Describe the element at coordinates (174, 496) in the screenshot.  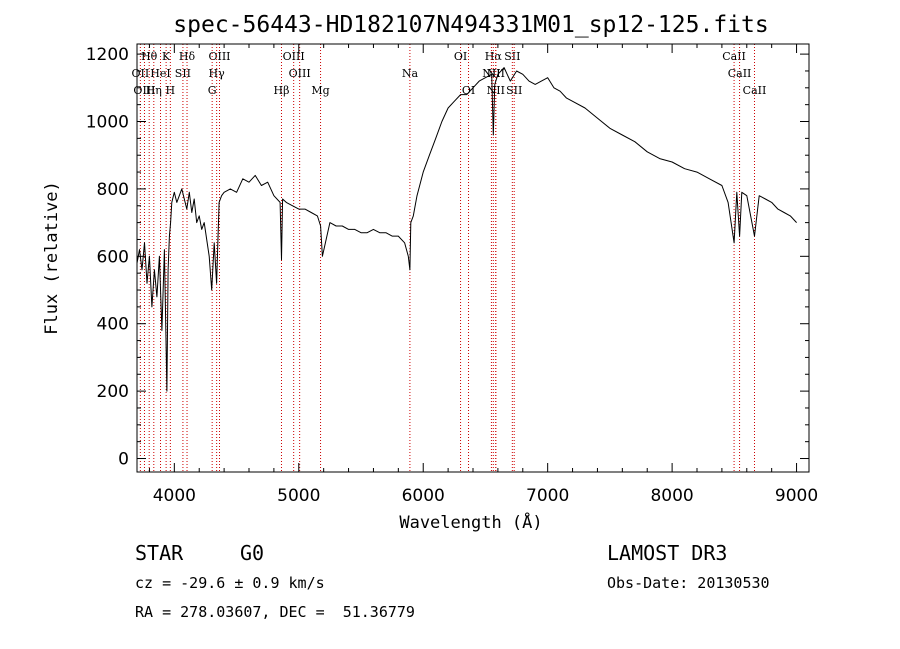
I see `x-tick-label: 4000` at that location.